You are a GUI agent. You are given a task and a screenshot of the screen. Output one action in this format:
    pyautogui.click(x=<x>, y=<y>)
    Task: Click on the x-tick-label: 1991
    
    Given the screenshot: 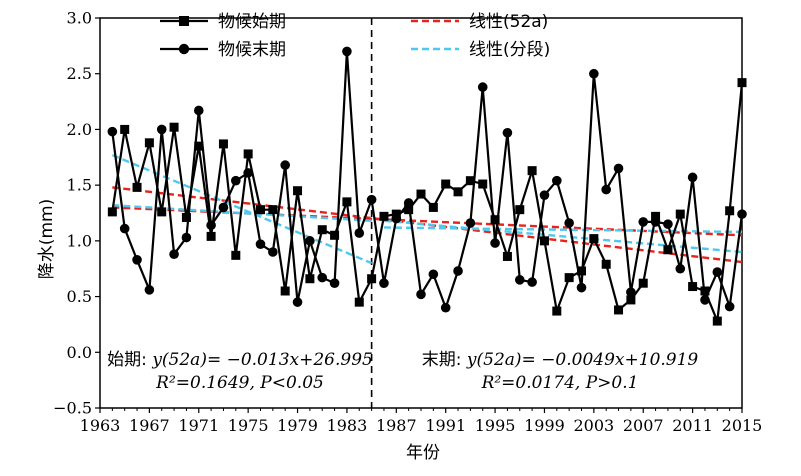 What is the action you would take?
    pyautogui.click(x=445, y=425)
    